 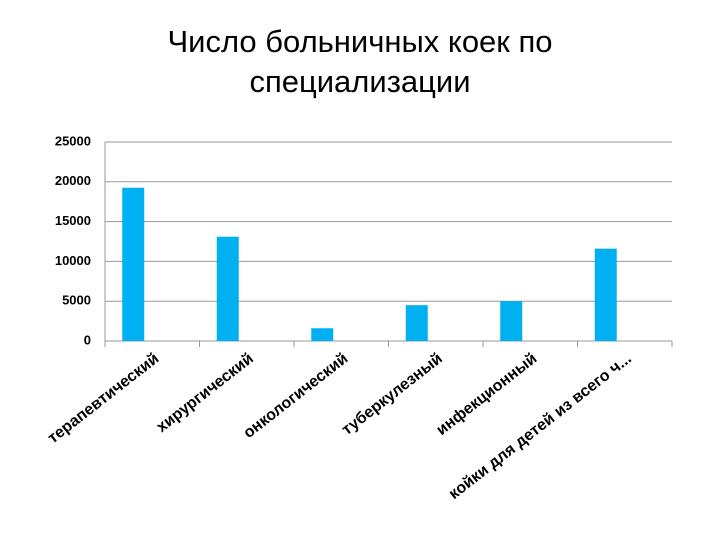 I want to click on y-tick-label: 20000, so click(x=73, y=180).